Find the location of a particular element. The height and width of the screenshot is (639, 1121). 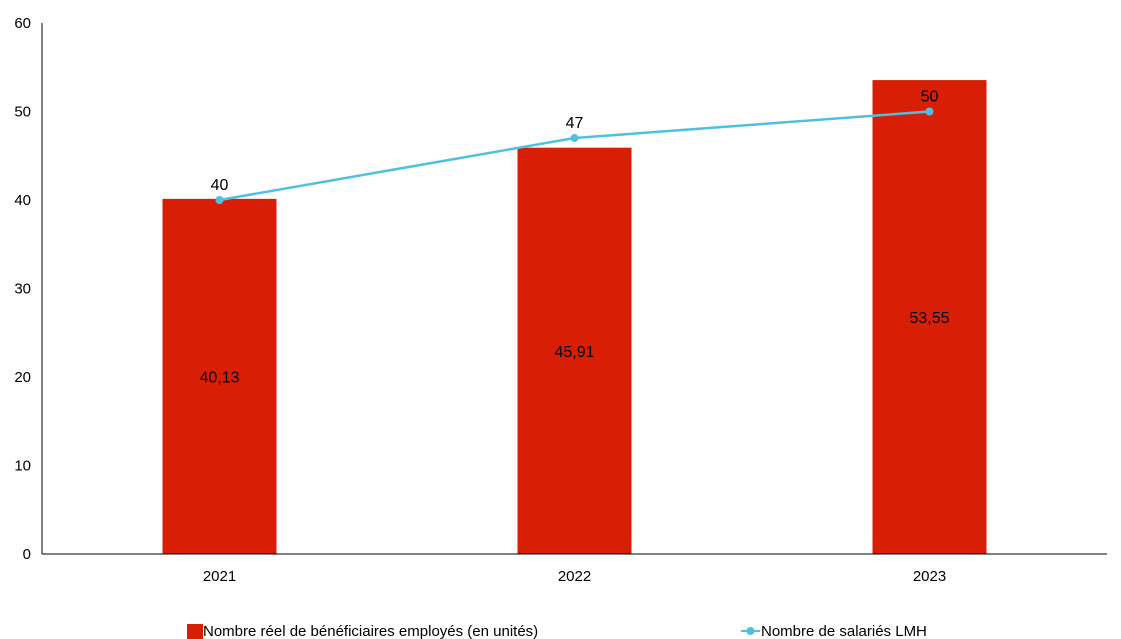

bar-value-label: 40,13 is located at coordinates (219, 377).